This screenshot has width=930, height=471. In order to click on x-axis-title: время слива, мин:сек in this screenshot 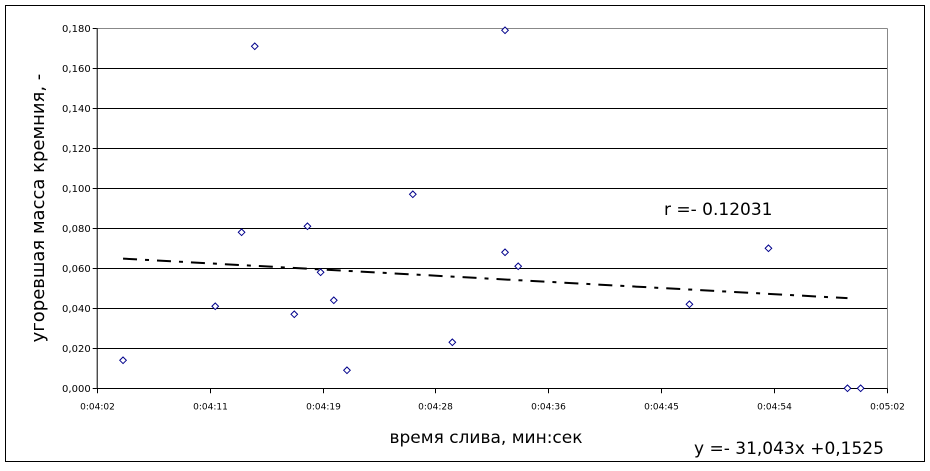, I will do `click(485, 438)`.